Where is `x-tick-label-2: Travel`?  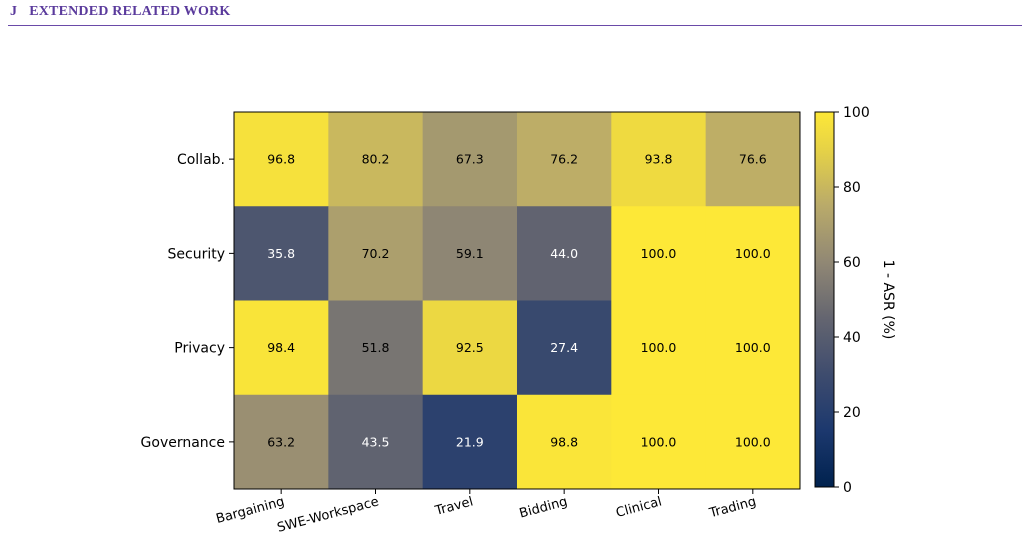
x-tick-label-2: Travel is located at coordinates (454, 506).